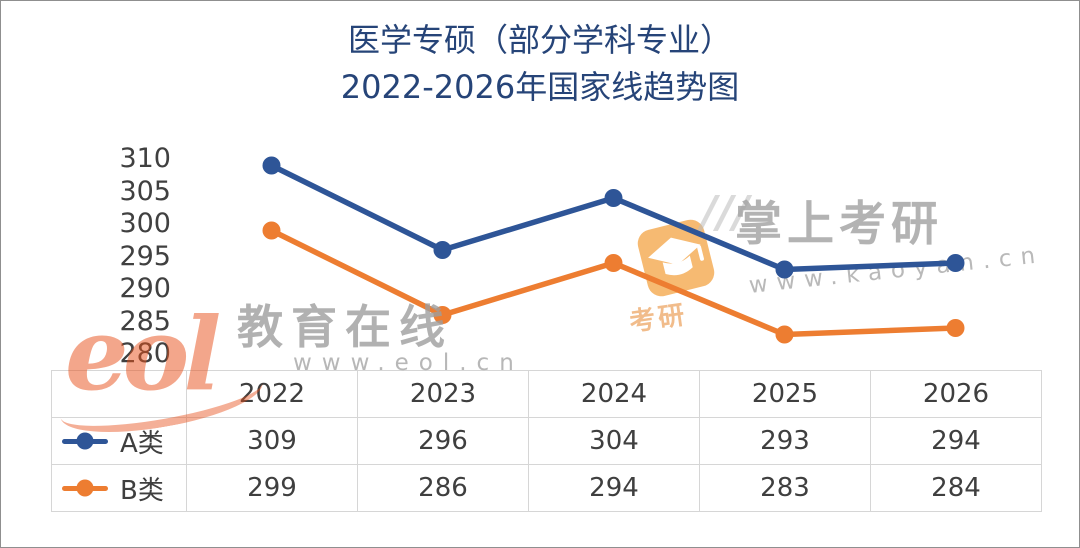 The image size is (1080, 548). What do you see at coordinates (443, 441) in the screenshot?
I see `table-cell: 296` at bounding box center [443, 441].